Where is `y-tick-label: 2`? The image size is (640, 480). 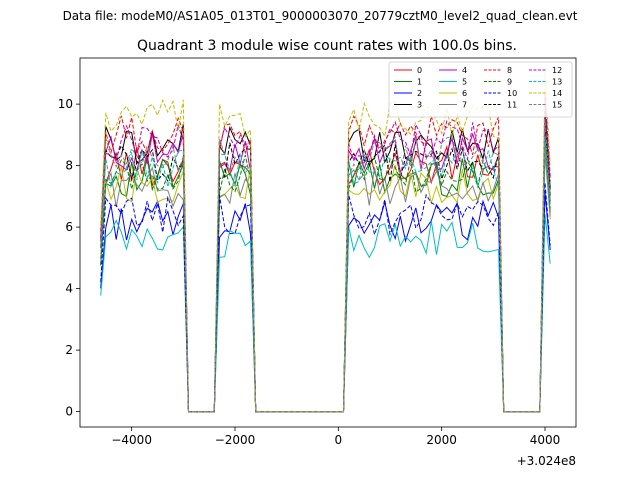
y-tick-label: 2 is located at coordinates (69, 350).